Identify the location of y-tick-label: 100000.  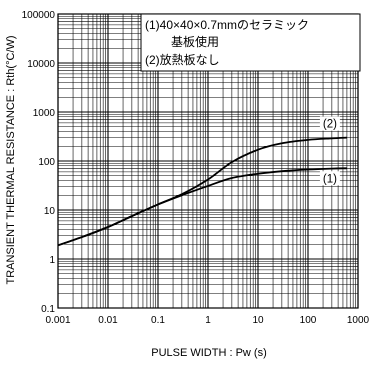
(39, 15).